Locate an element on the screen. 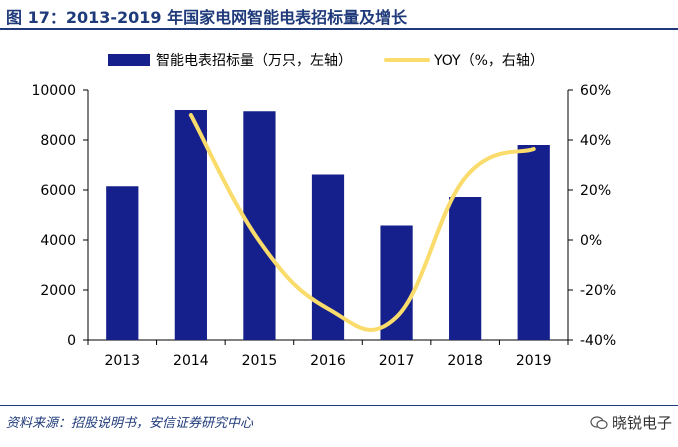 Image resolution: width=678 pixels, height=447 pixels. legend: 智能电表招标量（万只，左轴） YOY（%，右轴） is located at coordinates (326, 61).